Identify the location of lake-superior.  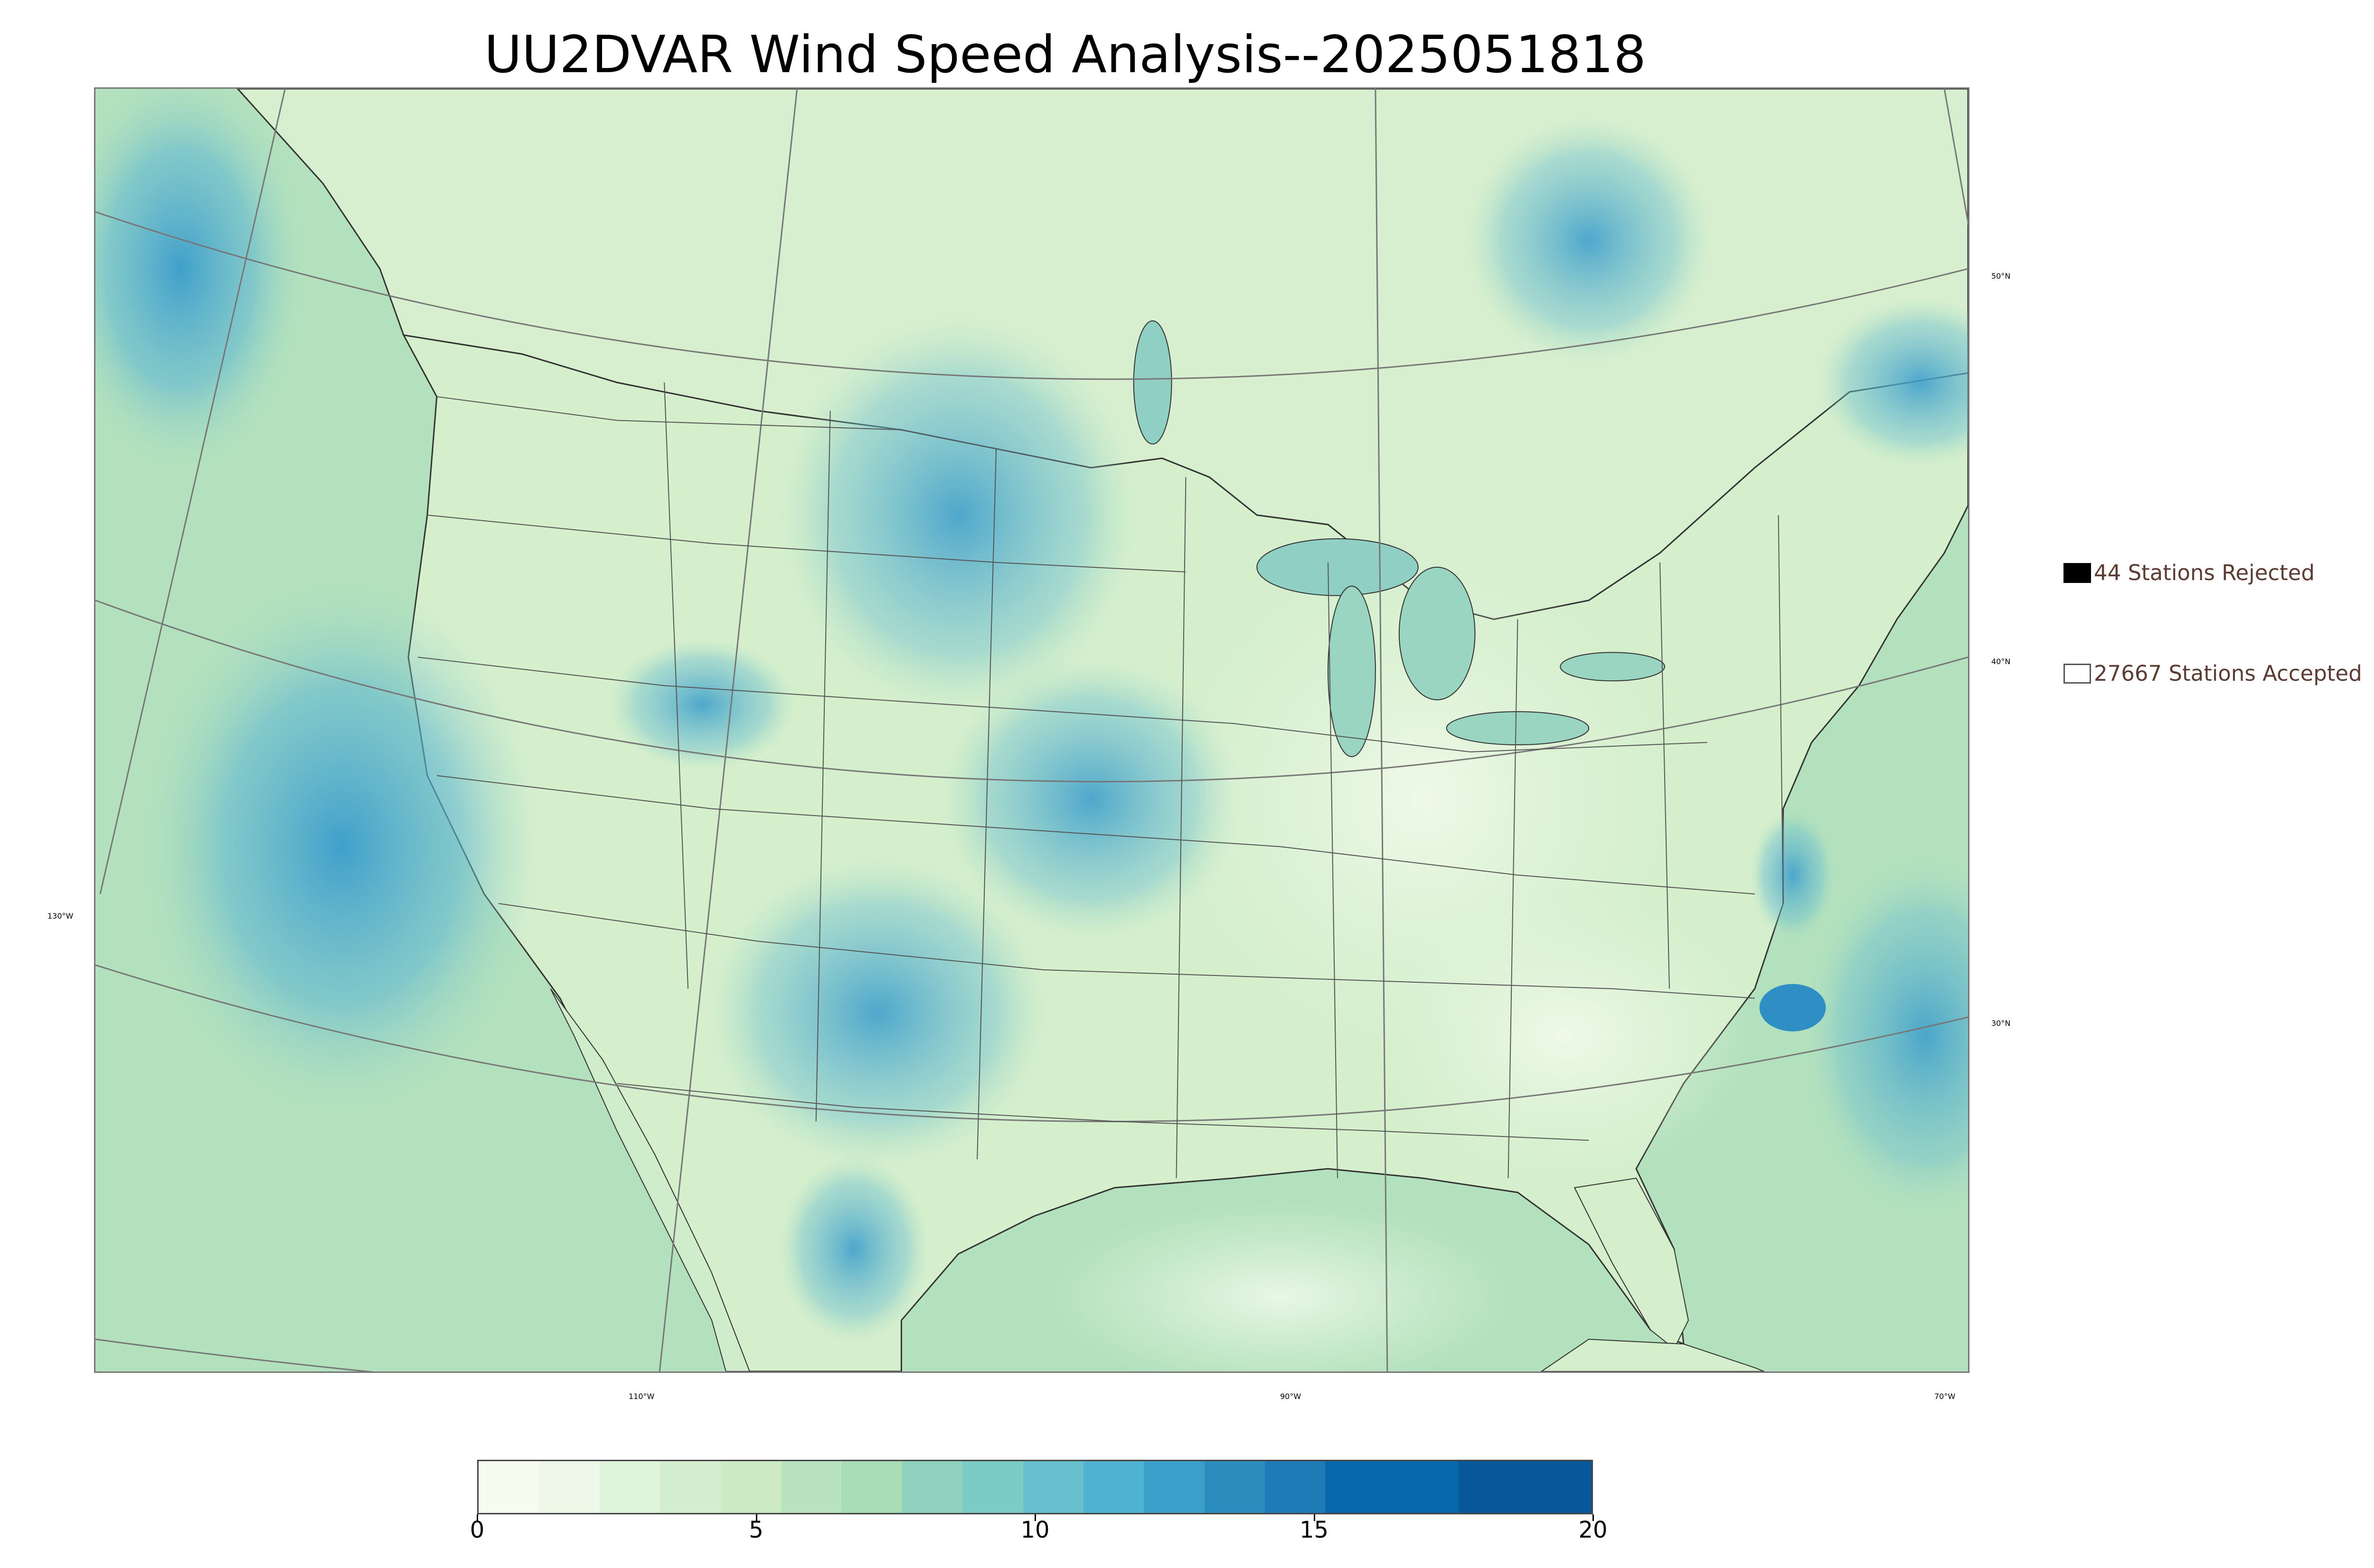
(1337, 567).